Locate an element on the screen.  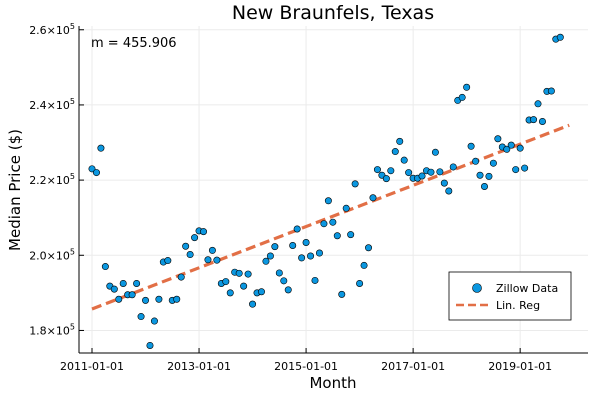
legend-label-zillow: Zillow Data is located at coordinates (527, 288).